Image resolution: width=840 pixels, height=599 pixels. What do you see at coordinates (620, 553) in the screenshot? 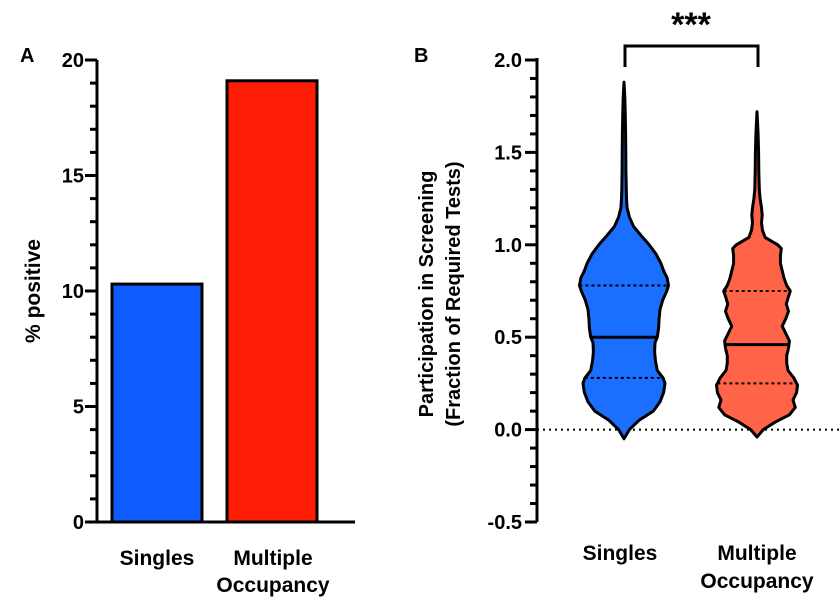
I see `panel-b-xlabel-singles: Singles` at bounding box center [620, 553].